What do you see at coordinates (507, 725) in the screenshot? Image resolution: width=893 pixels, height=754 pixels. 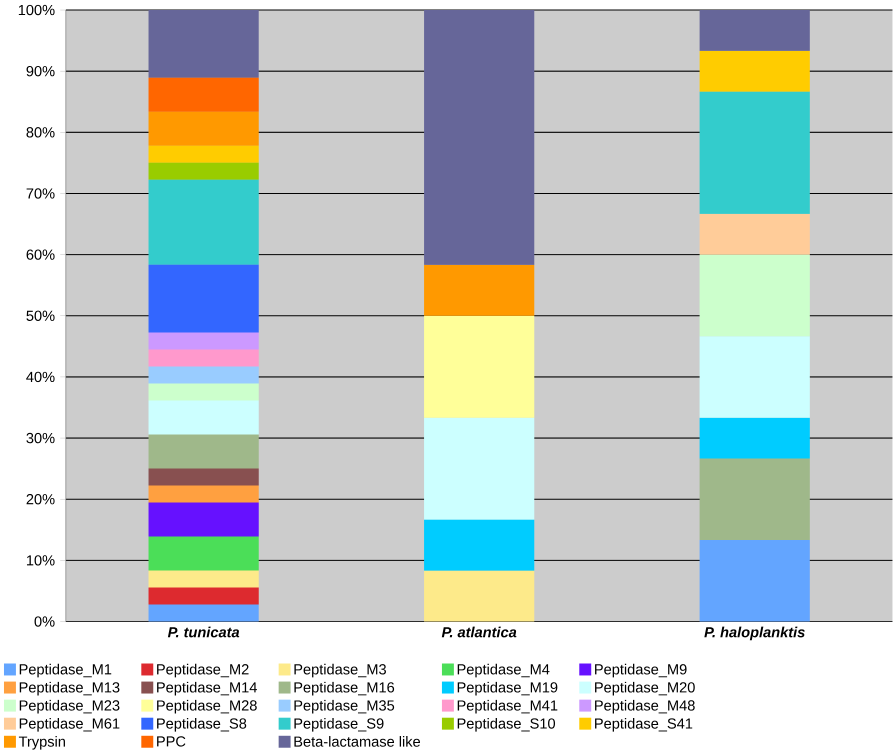 I see `legend-label: Peptidase_S10` at bounding box center [507, 725].